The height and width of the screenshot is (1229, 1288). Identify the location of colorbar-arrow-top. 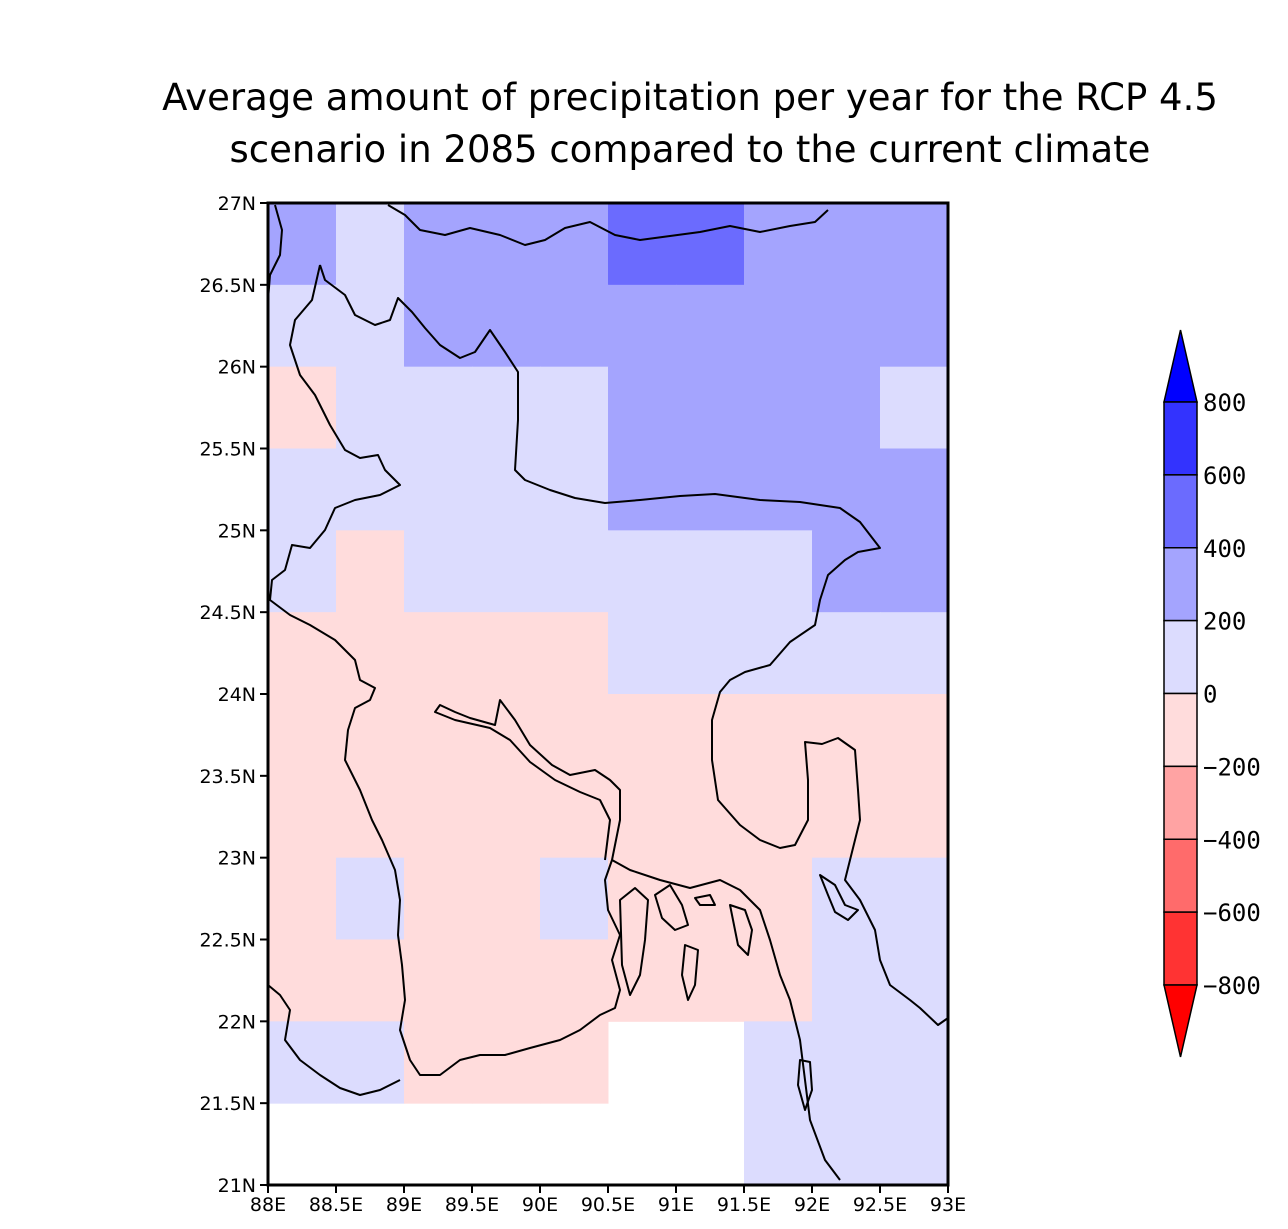
(1180, 366).